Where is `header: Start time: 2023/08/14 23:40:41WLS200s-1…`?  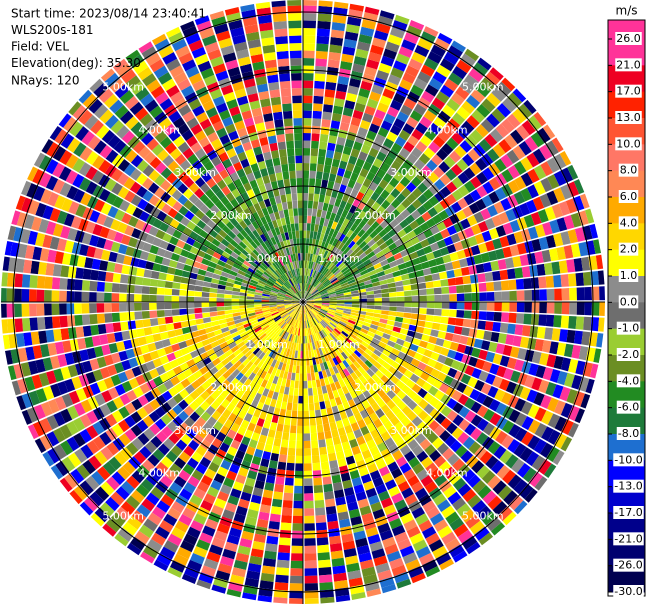 header: Start time: 2023/08/14 23:40:41WLS200s-1… is located at coordinates (108, 47).